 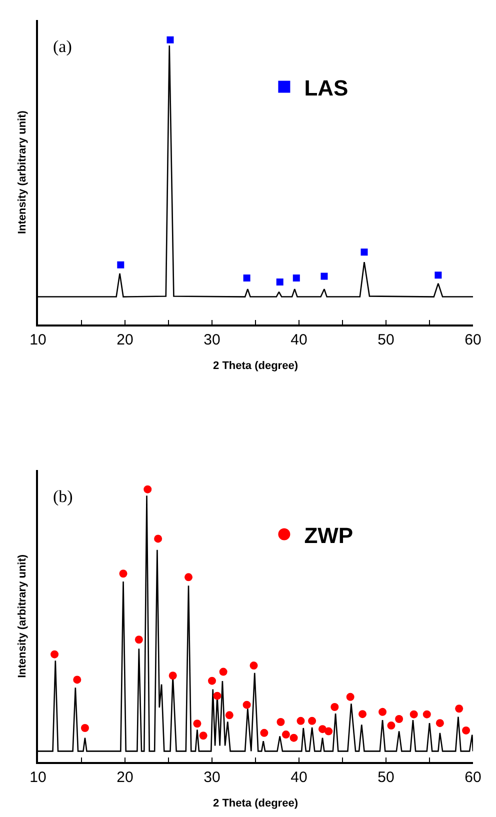 I want to click on annotation: (a), so click(x=62, y=46).